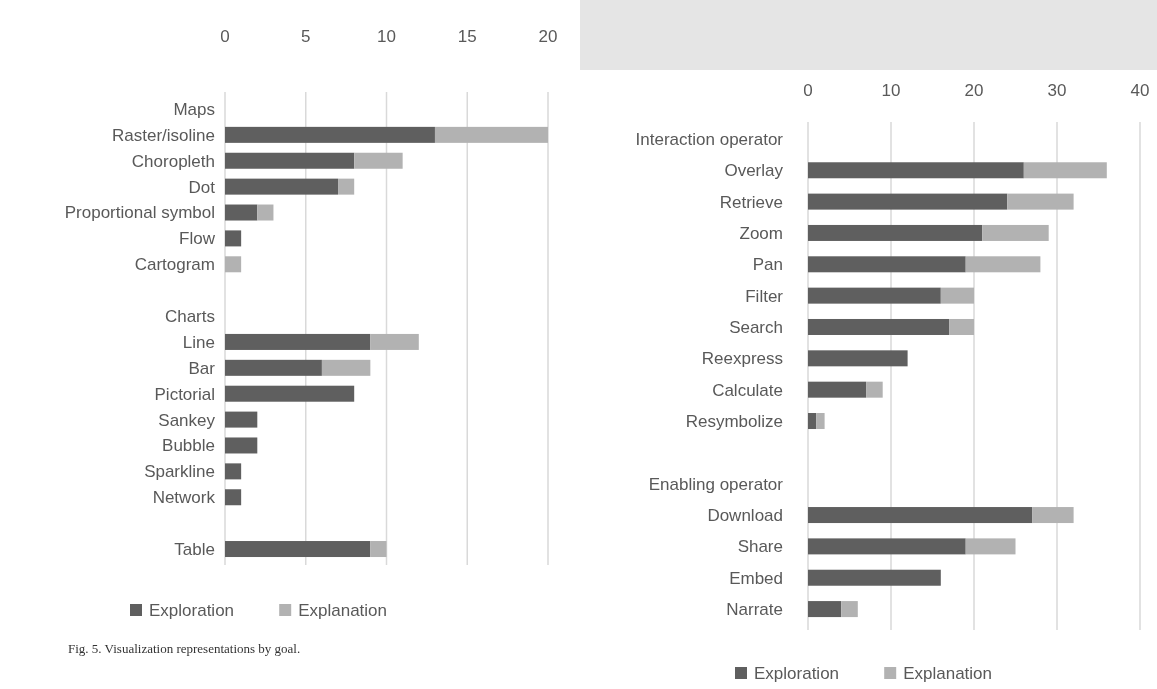 This screenshot has width=1157, height=689. What do you see at coordinates (202, 187) in the screenshot?
I see `y-tick-label: Dot` at bounding box center [202, 187].